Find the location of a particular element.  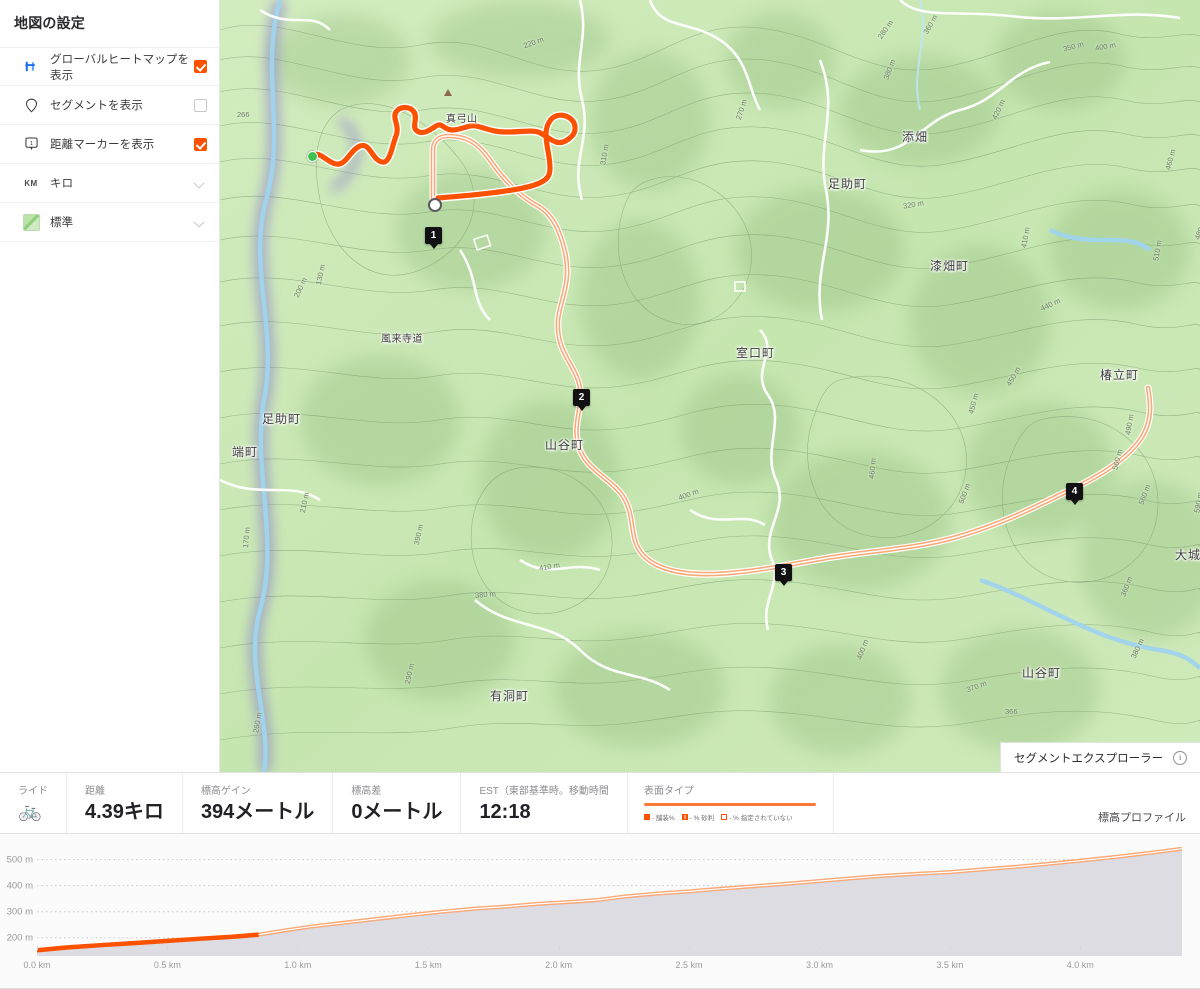

chart-x-tick-label: 4.0 km is located at coordinates (1080, 965).